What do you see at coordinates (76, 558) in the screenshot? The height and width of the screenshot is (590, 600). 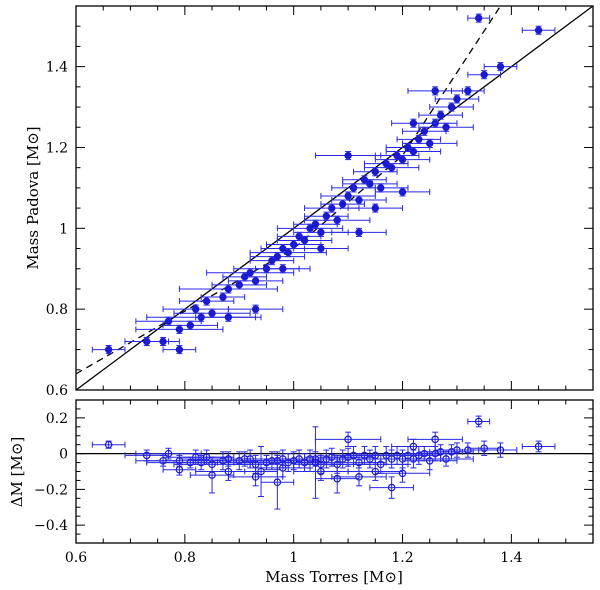 I see `x-tick-label: 0.6` at bounding box center [76, 558].